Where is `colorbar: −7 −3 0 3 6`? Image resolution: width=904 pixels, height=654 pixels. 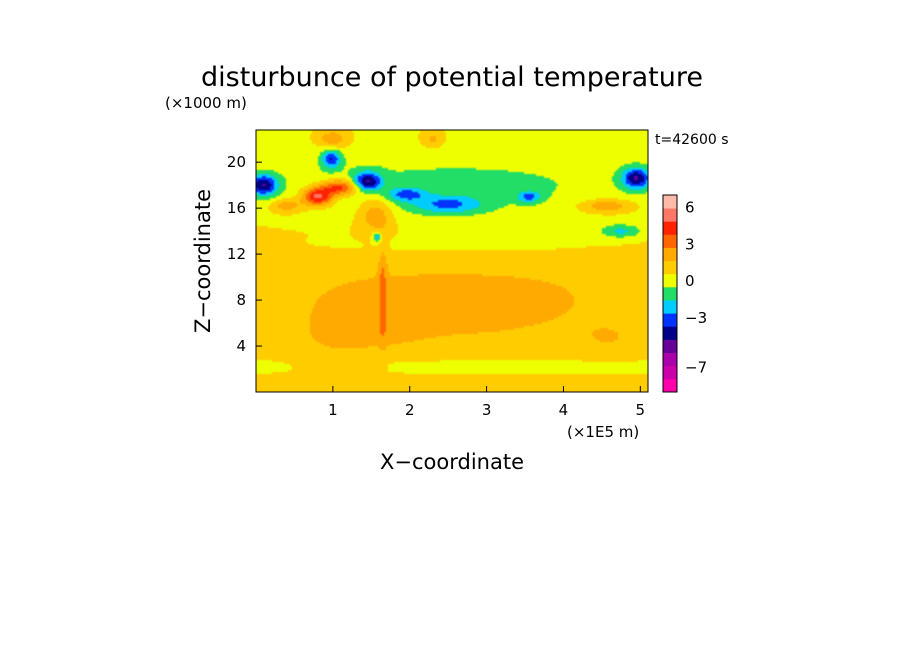 colorbar: −7 −3 0 3 6 is located at coordinates (684, 293).